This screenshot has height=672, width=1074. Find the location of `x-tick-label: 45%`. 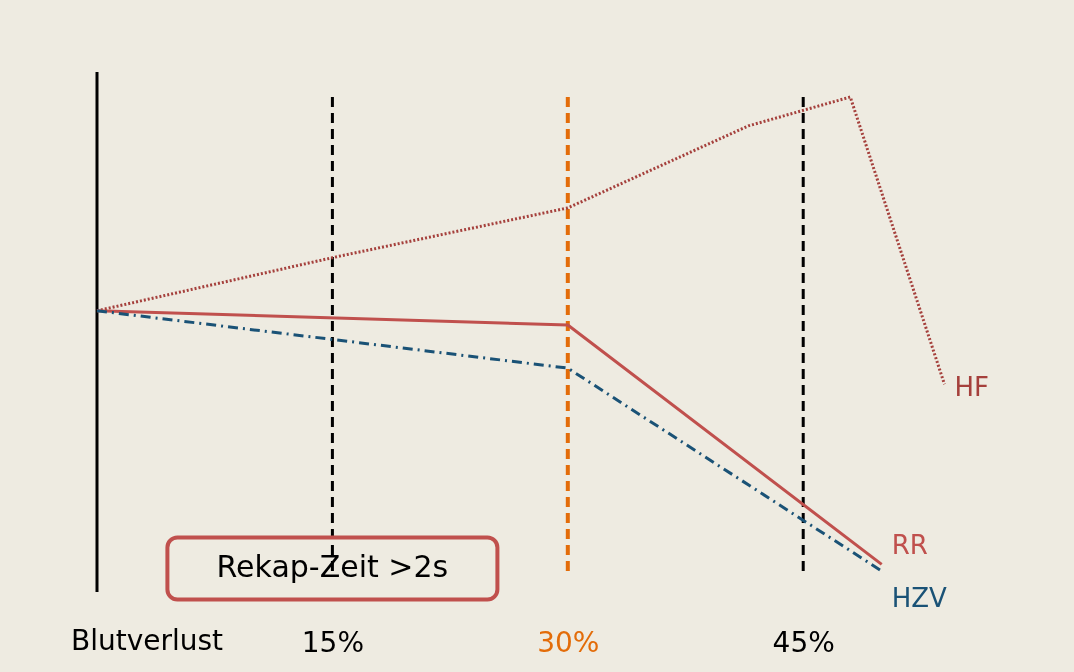

x-tick-label: 45% is located at coordinates (803, 642).